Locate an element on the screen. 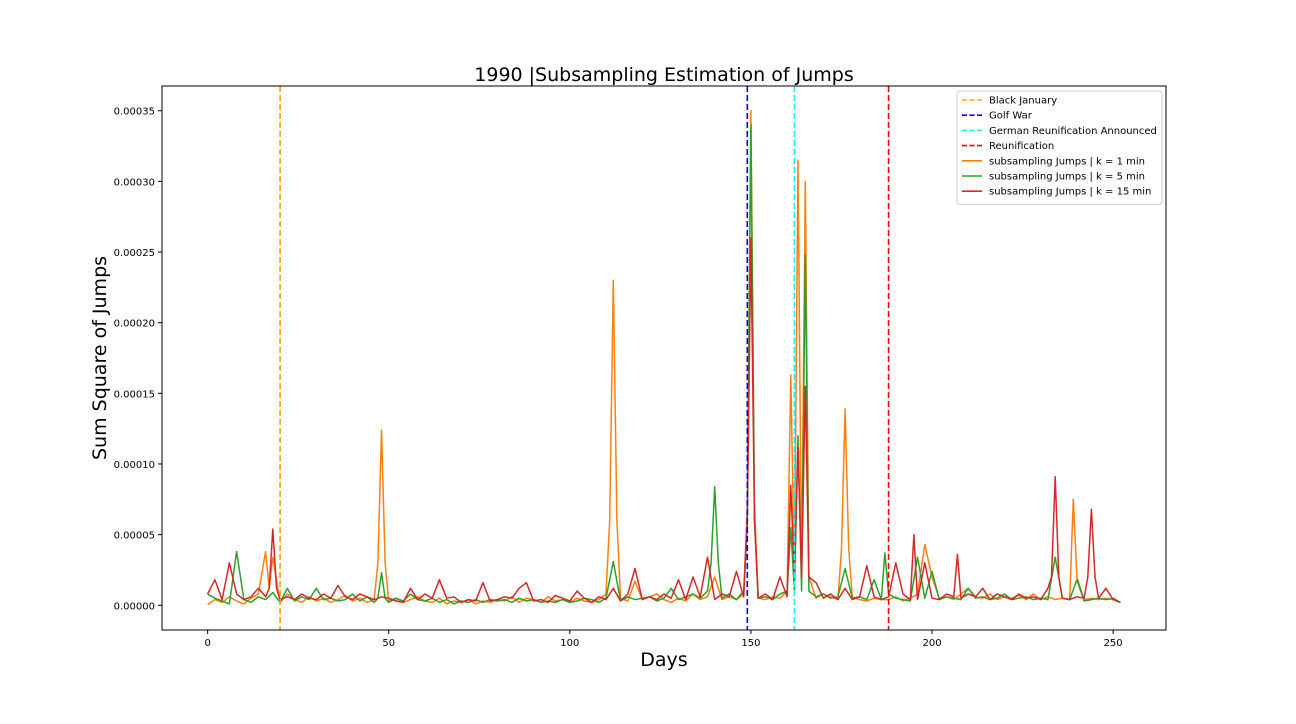  x-tick-label: 100 is located at coordinates (569, 643).